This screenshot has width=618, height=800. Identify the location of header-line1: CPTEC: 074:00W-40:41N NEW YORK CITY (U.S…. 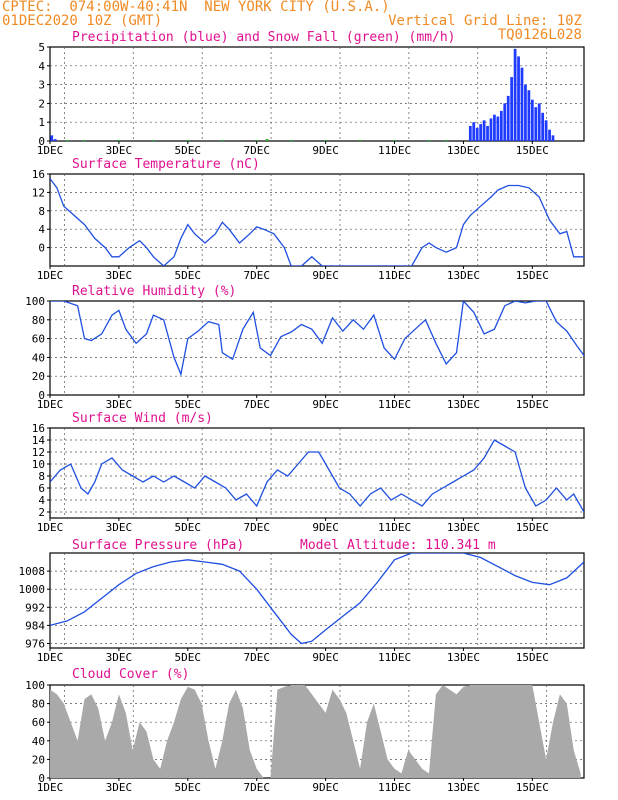
(196, 7).